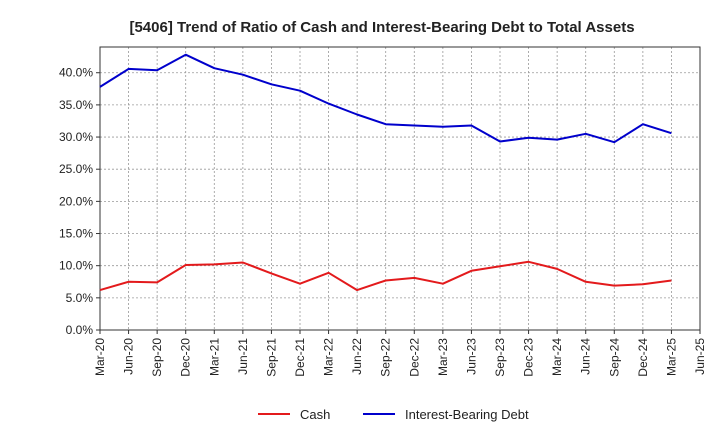 The height and width of the screenshot is (440, 720). What do you see at coordinates (471, 356) in the screenshot?
I see `x-tick-label: Jun-23` at bounding box center [471, 356].